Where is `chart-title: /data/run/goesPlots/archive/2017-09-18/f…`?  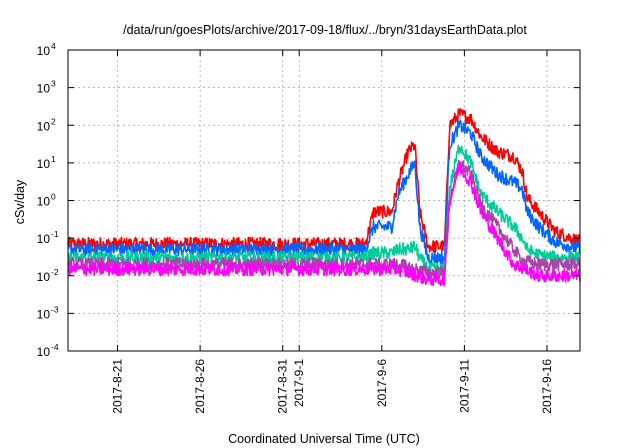
chart-title: /data/run/goesPlots/archive/2017-09-18/f… is located at coordinates (325, 30).